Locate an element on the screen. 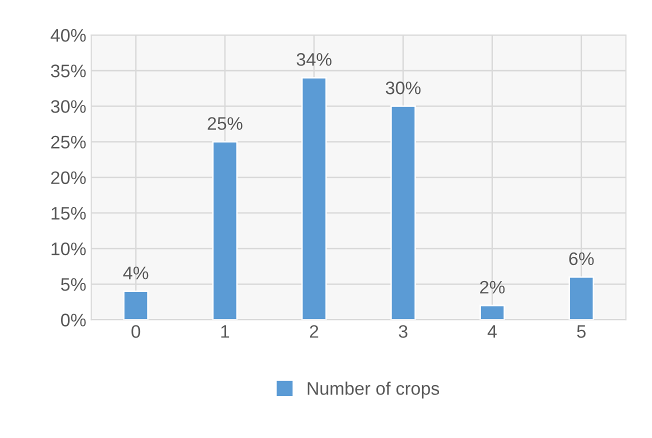  y-tick-label: 30% is located at coordinates (68, 106).